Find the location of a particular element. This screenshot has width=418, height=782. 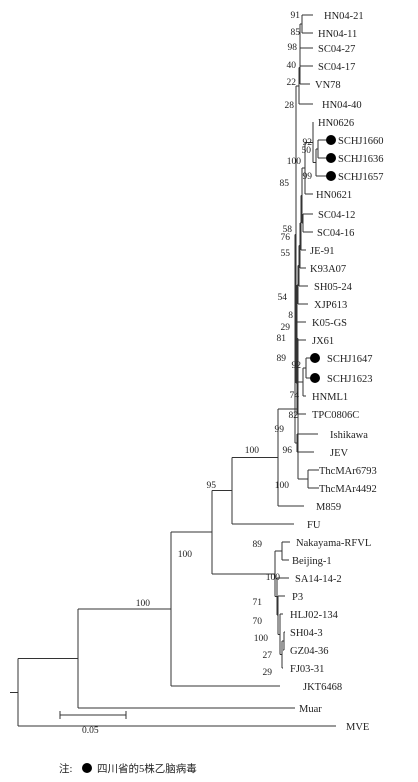

taxon-label: TPC0806C is located at coordinates (335, 415).